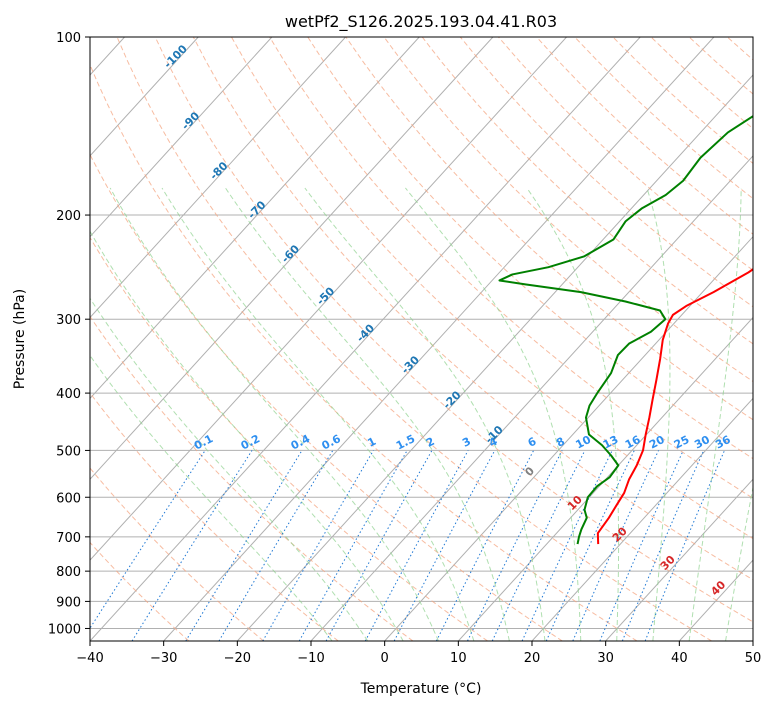  I want to click on mixing-ratio-label: 1, so click(371, 442).